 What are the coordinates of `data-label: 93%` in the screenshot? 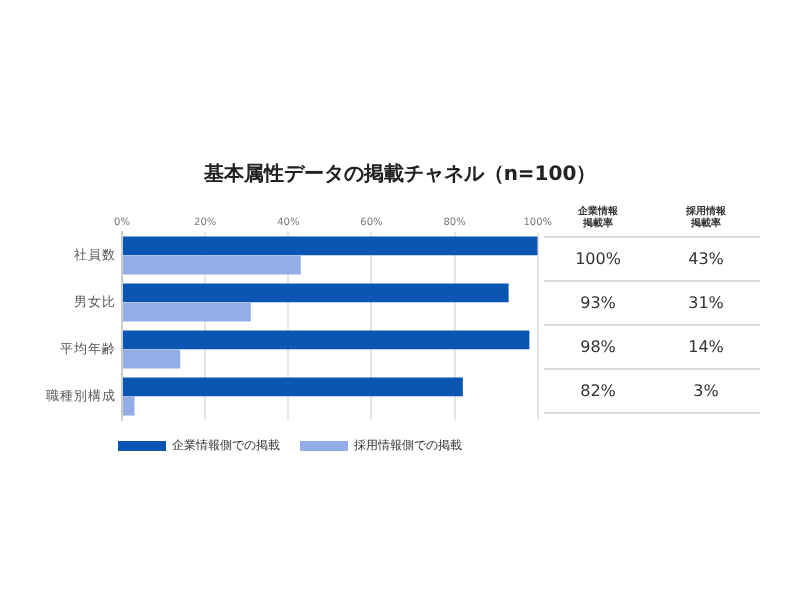 It's located at (598, 303).